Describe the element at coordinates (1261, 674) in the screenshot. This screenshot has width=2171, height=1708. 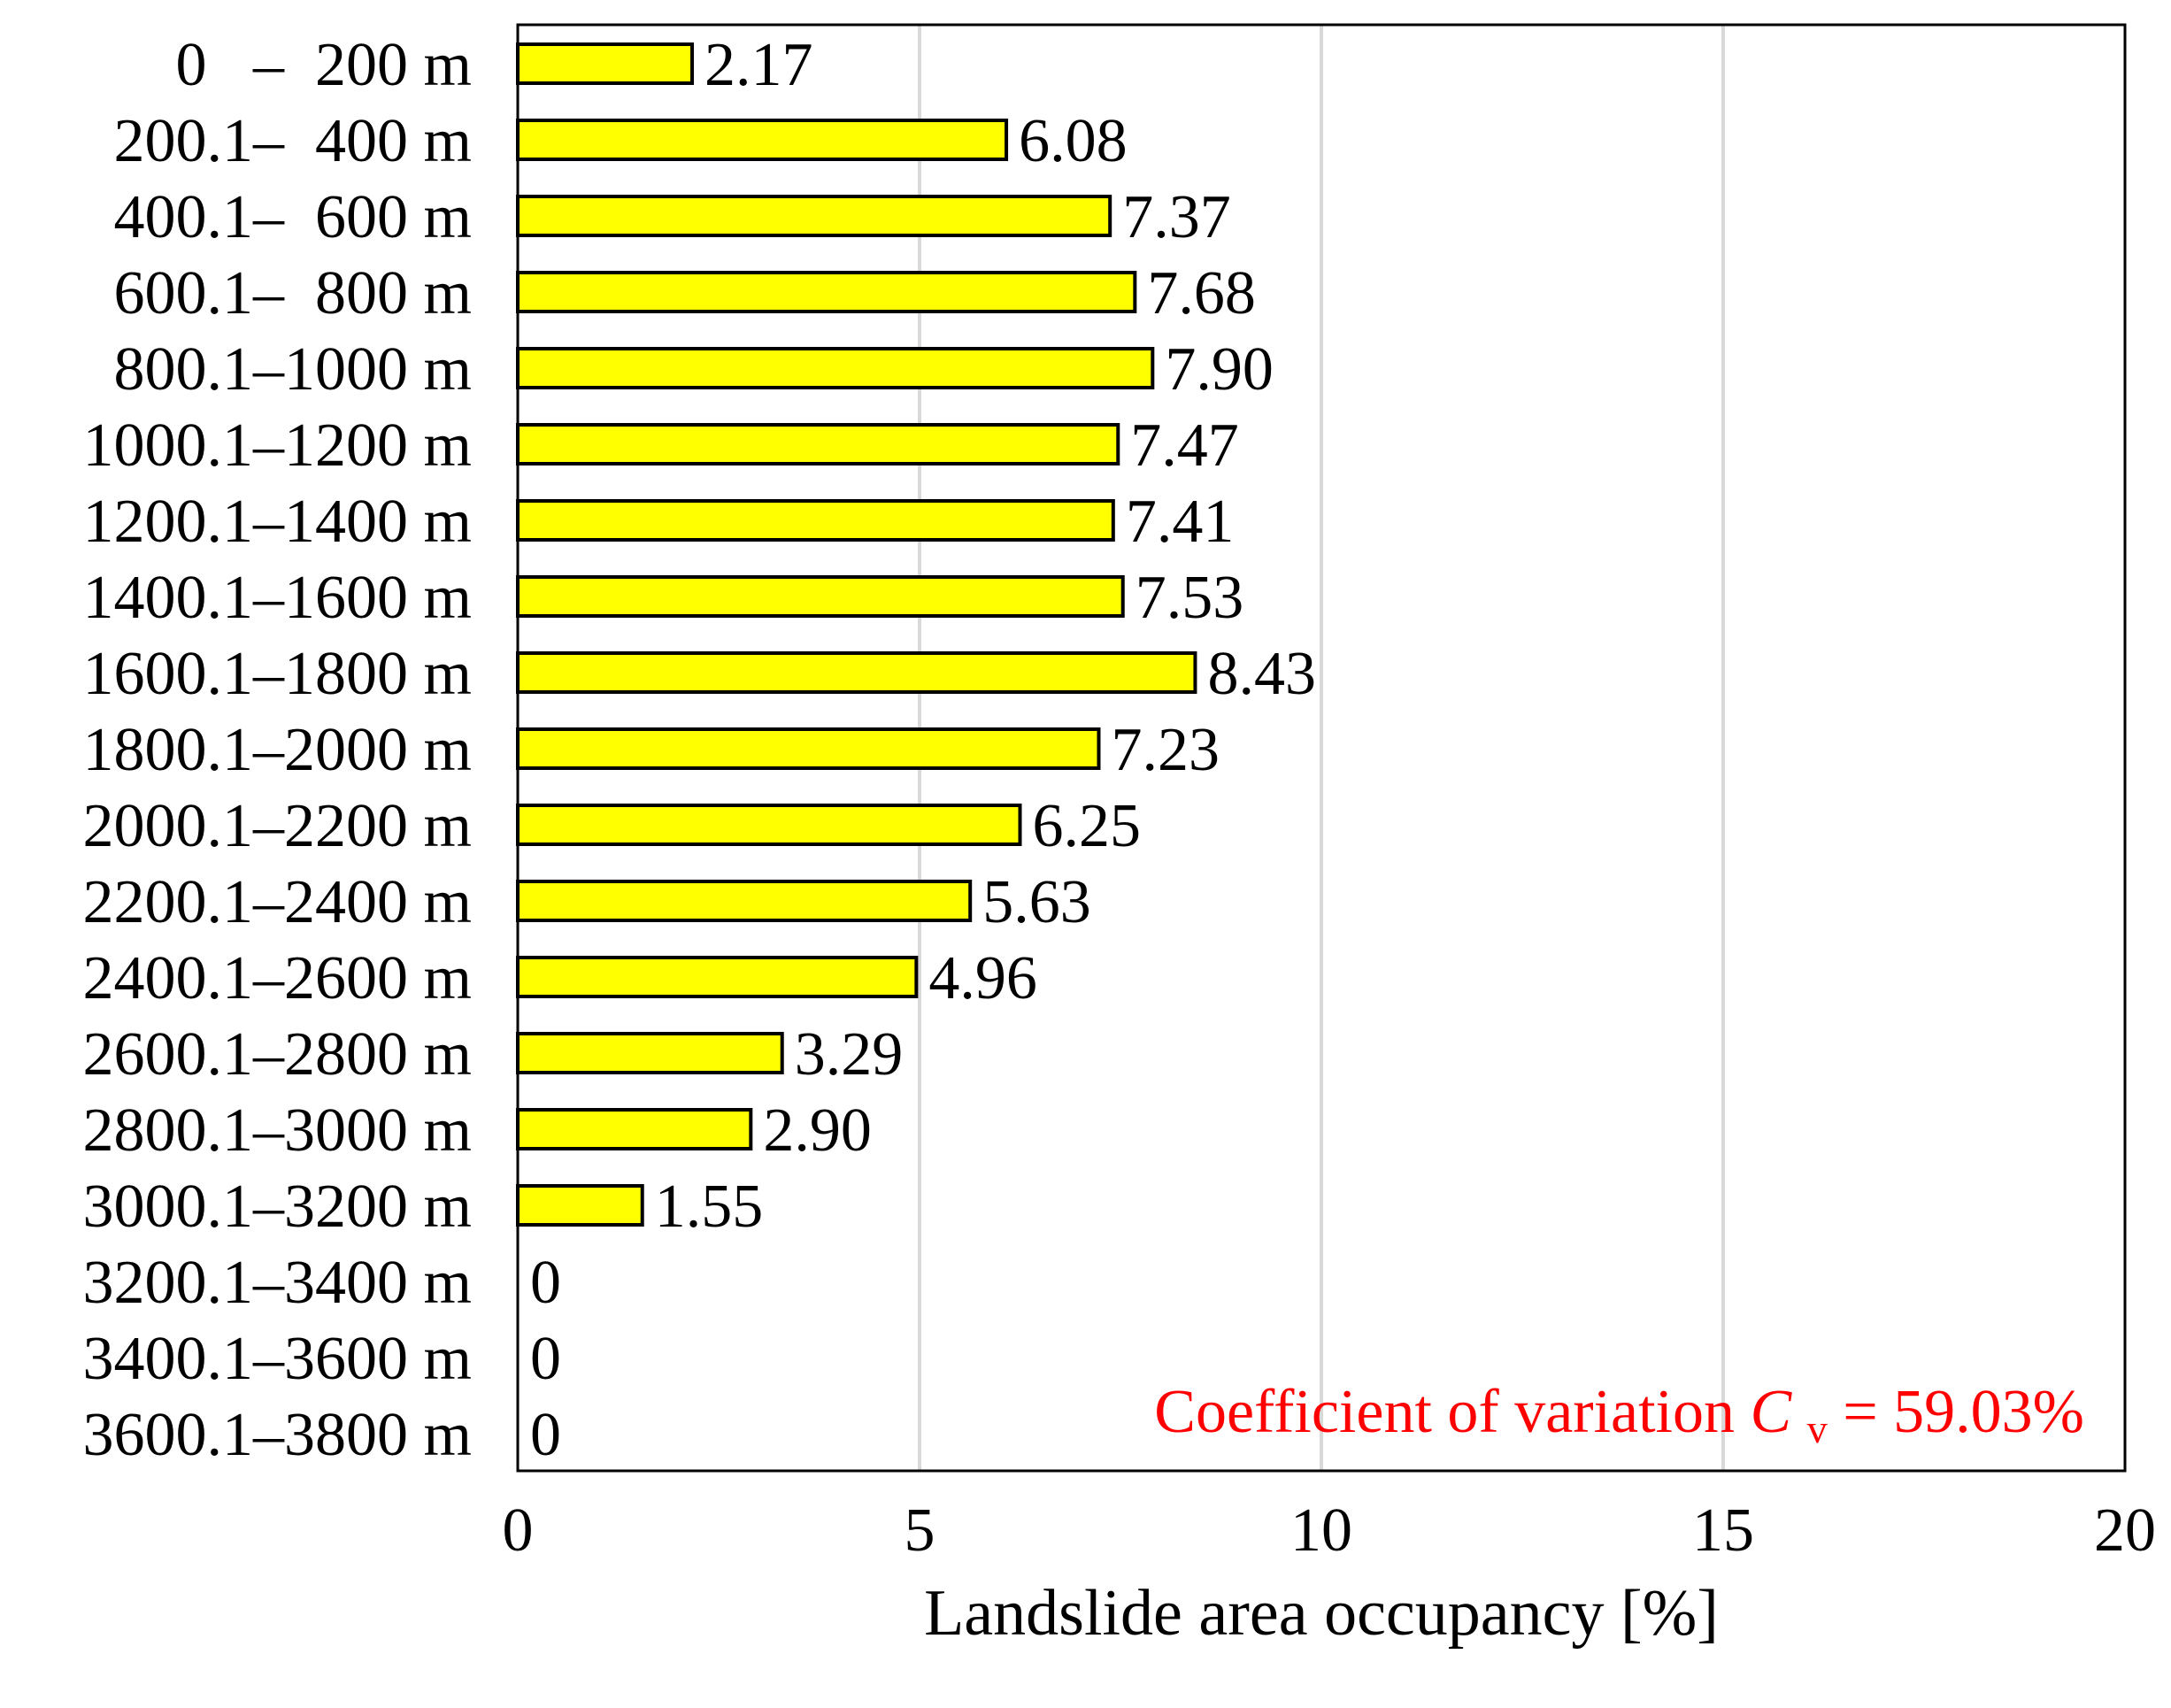
I see `value-label-8: 8.43` at that location.